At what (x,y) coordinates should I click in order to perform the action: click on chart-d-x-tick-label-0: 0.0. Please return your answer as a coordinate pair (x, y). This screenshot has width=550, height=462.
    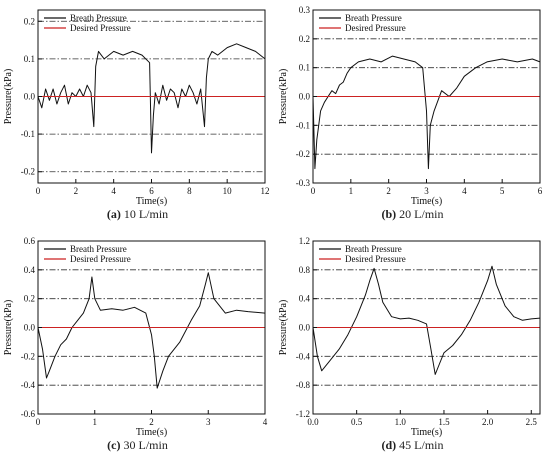
    Looking at the image, I should click on (313, 422).